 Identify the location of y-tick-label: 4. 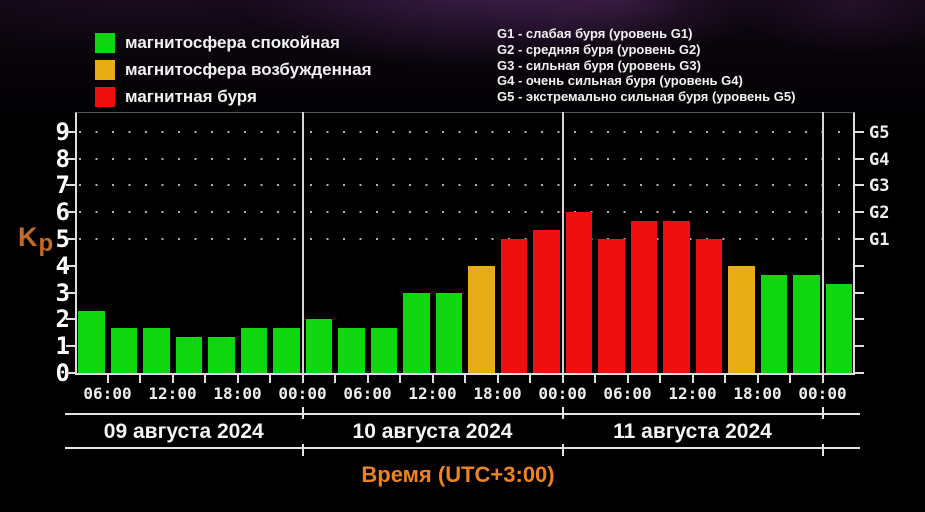
(62, 265).